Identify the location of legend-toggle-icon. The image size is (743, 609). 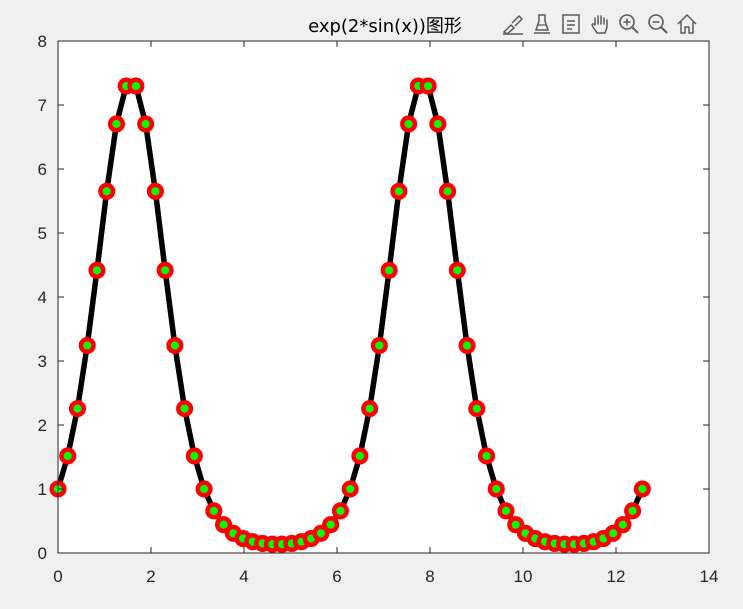
(570, 24).